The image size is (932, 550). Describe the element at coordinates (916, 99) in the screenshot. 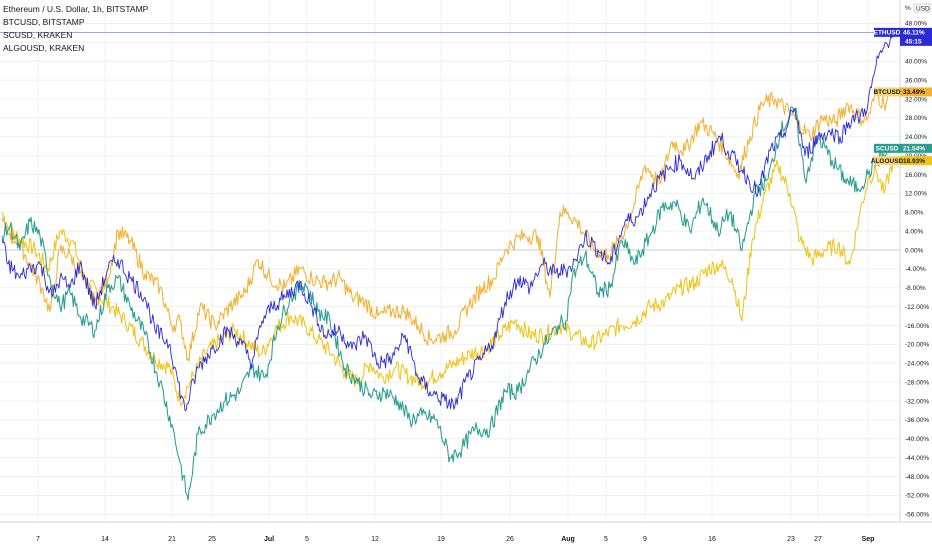

I see `y-tick-label: 32.00%` at that location.